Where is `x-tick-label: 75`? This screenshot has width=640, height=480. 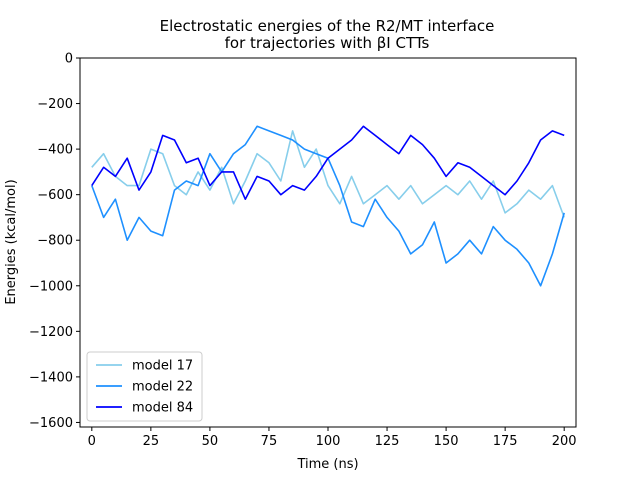
x-tick-label: 75 is located at coordinates (269, 441).